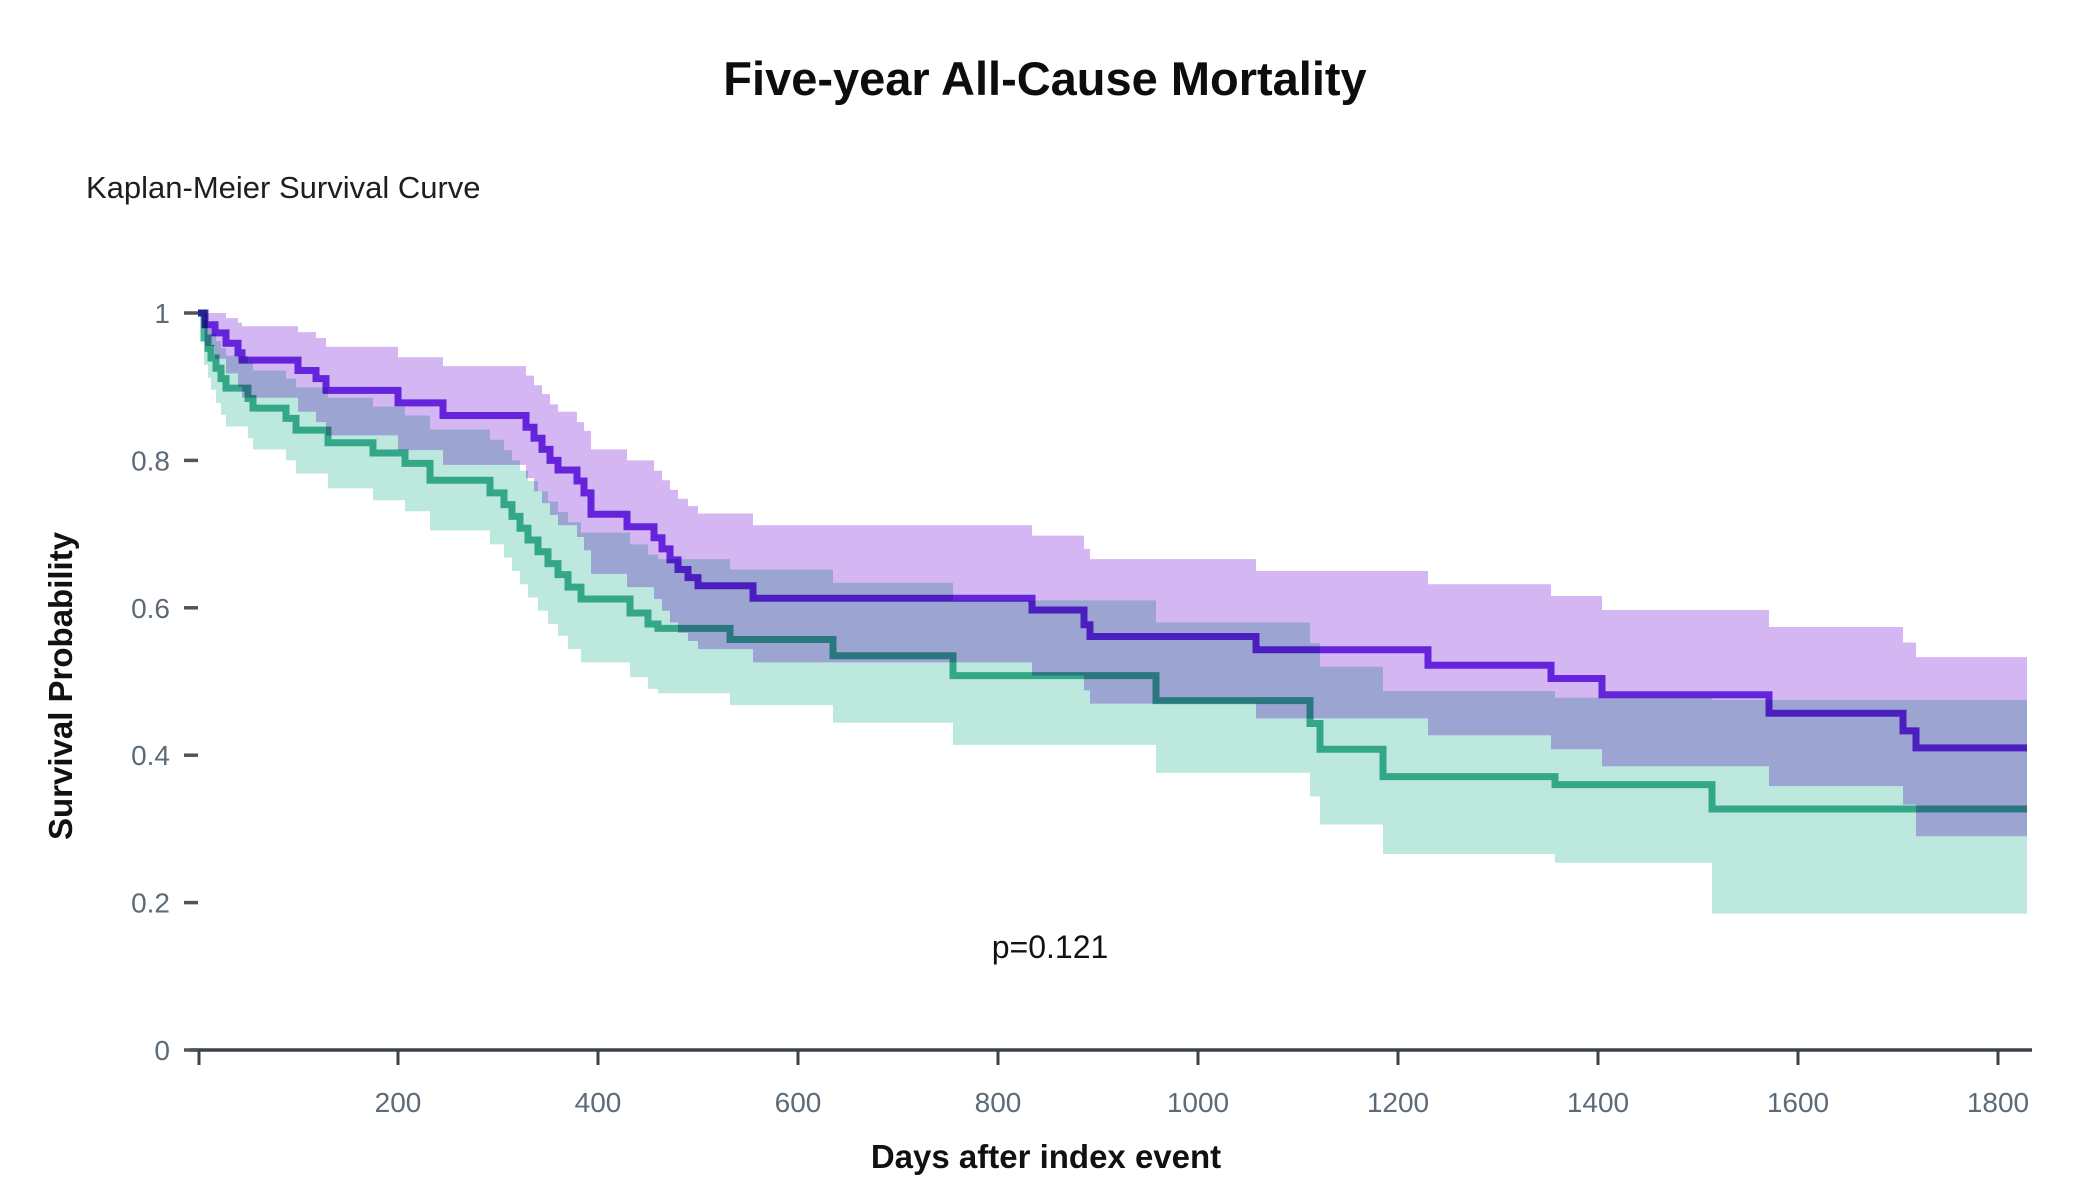 The image size is (2078, 1196). Describe the element at coordinates (60, 685) in the screenshot. I see `y-axis-label: Survival Probability` at that location.